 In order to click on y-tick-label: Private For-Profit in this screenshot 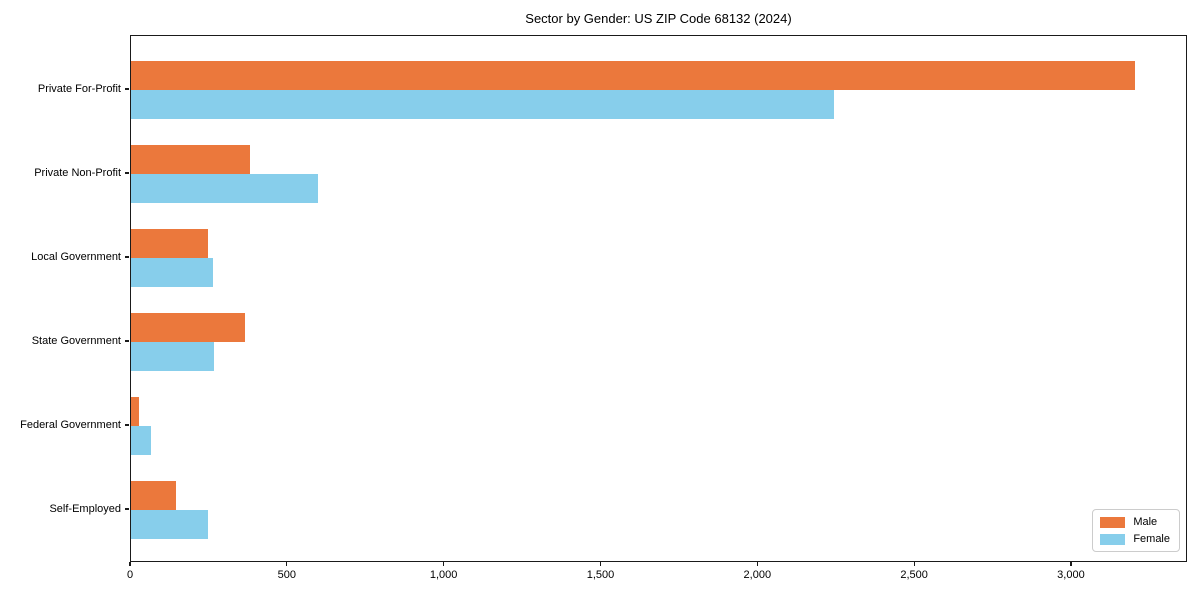, I will do `click(79, 89)`.